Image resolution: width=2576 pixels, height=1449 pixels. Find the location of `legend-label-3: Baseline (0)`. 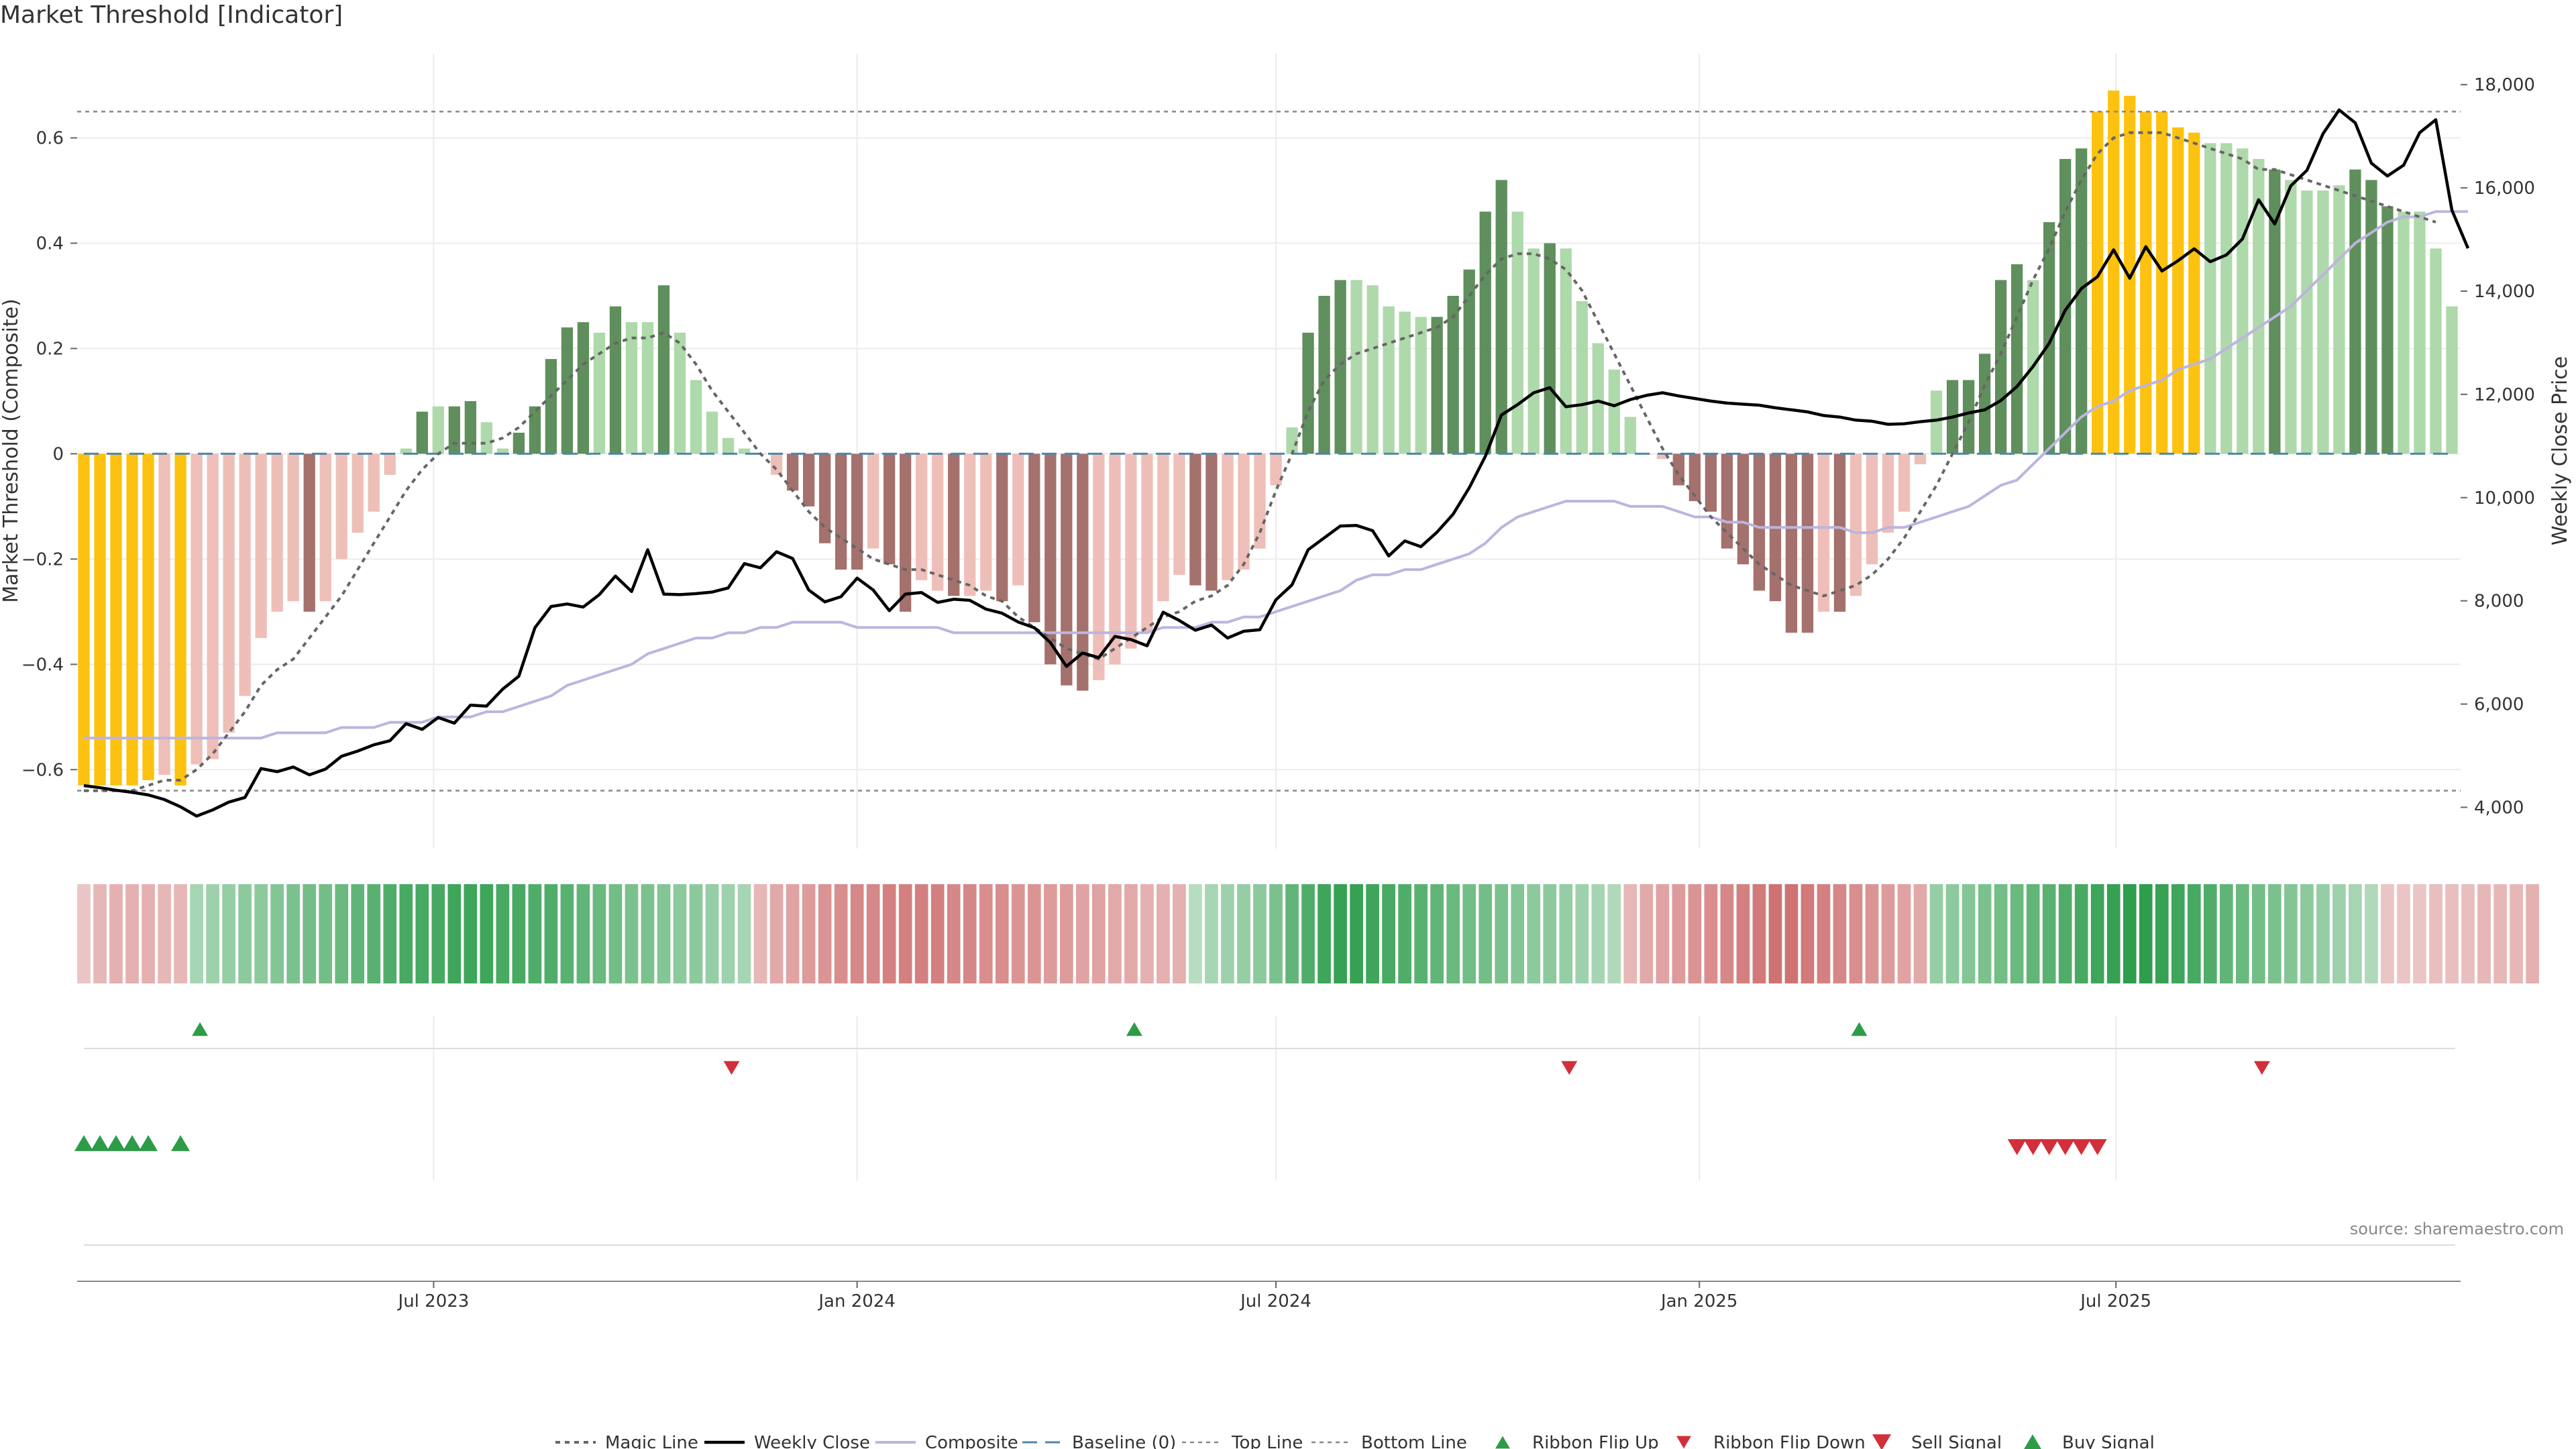

legend-label-3: Baseline (0) is located at coordinates (1124, 1441).